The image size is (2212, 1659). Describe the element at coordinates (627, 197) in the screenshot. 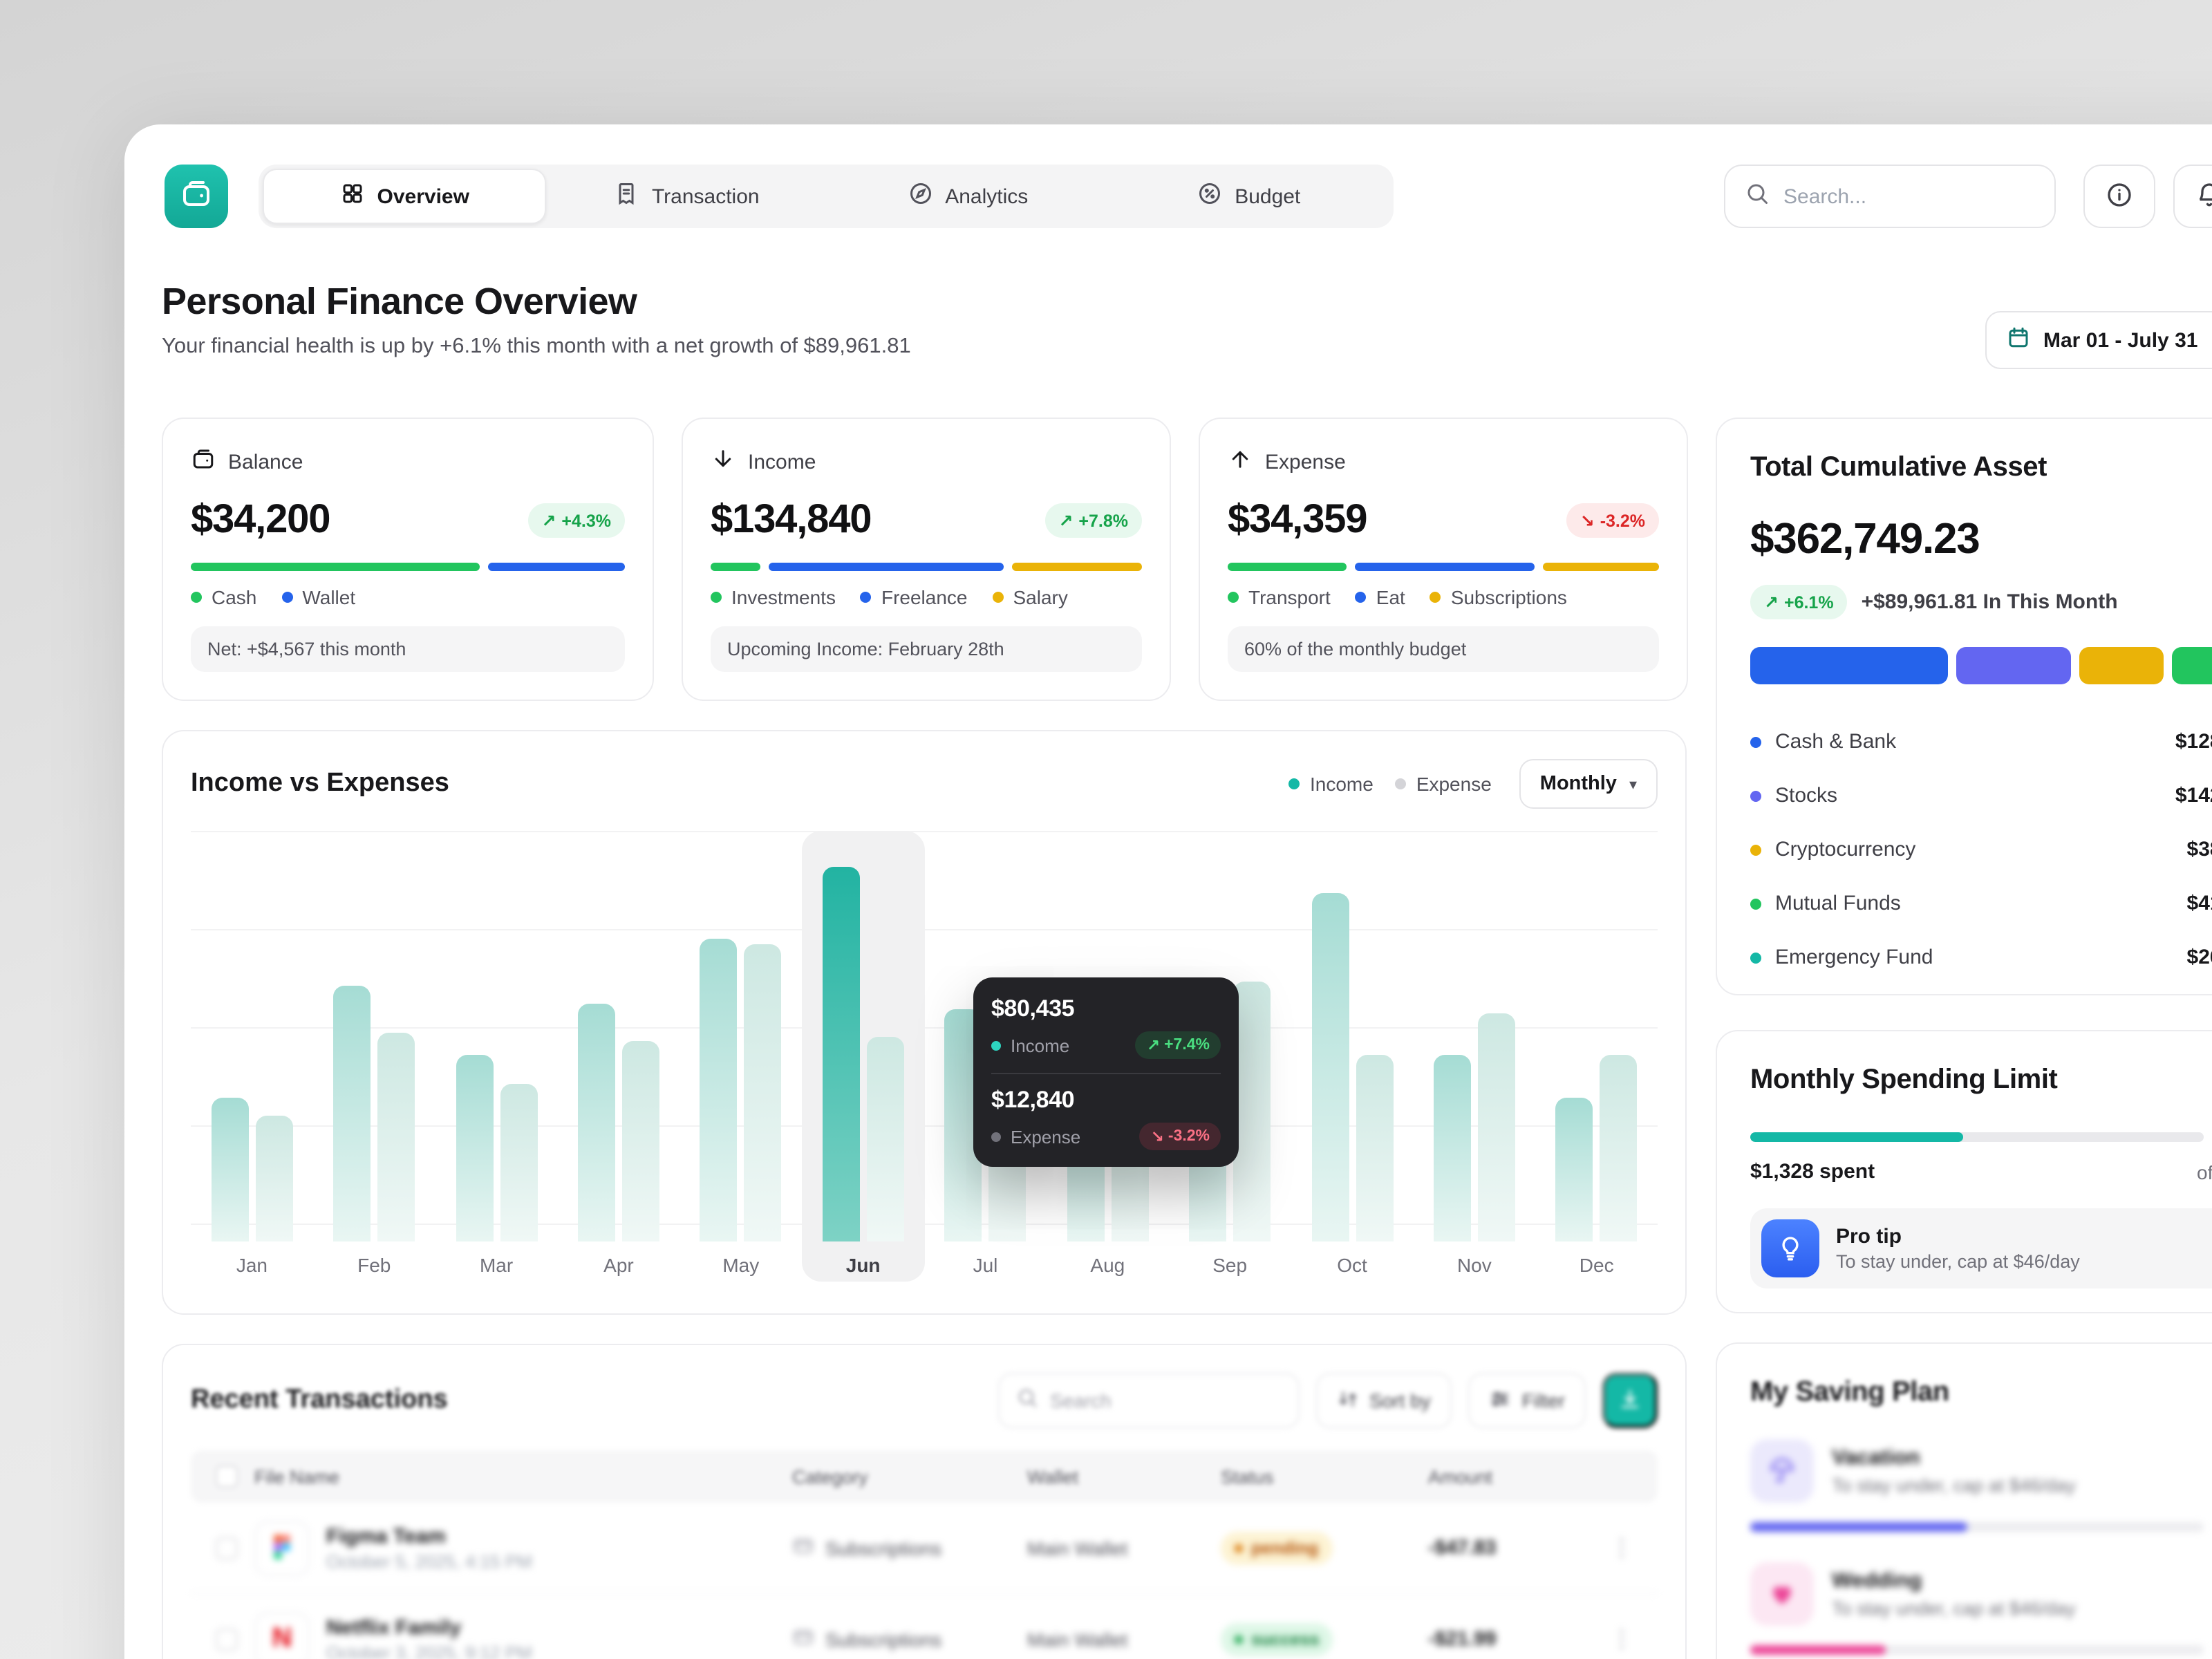

I see `receipt-icon` at that location.